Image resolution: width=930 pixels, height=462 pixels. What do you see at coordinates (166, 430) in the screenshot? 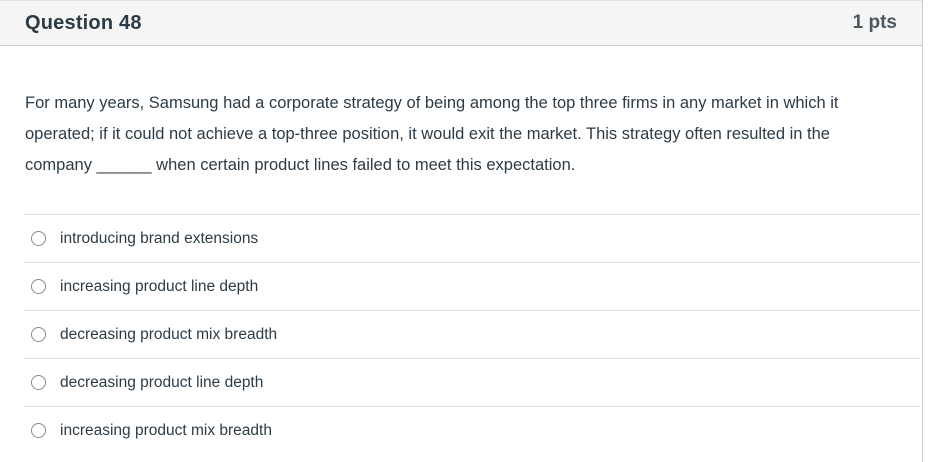
I see `answer-option-label: increasing product mix breadth` at bounding box center [166, 430].